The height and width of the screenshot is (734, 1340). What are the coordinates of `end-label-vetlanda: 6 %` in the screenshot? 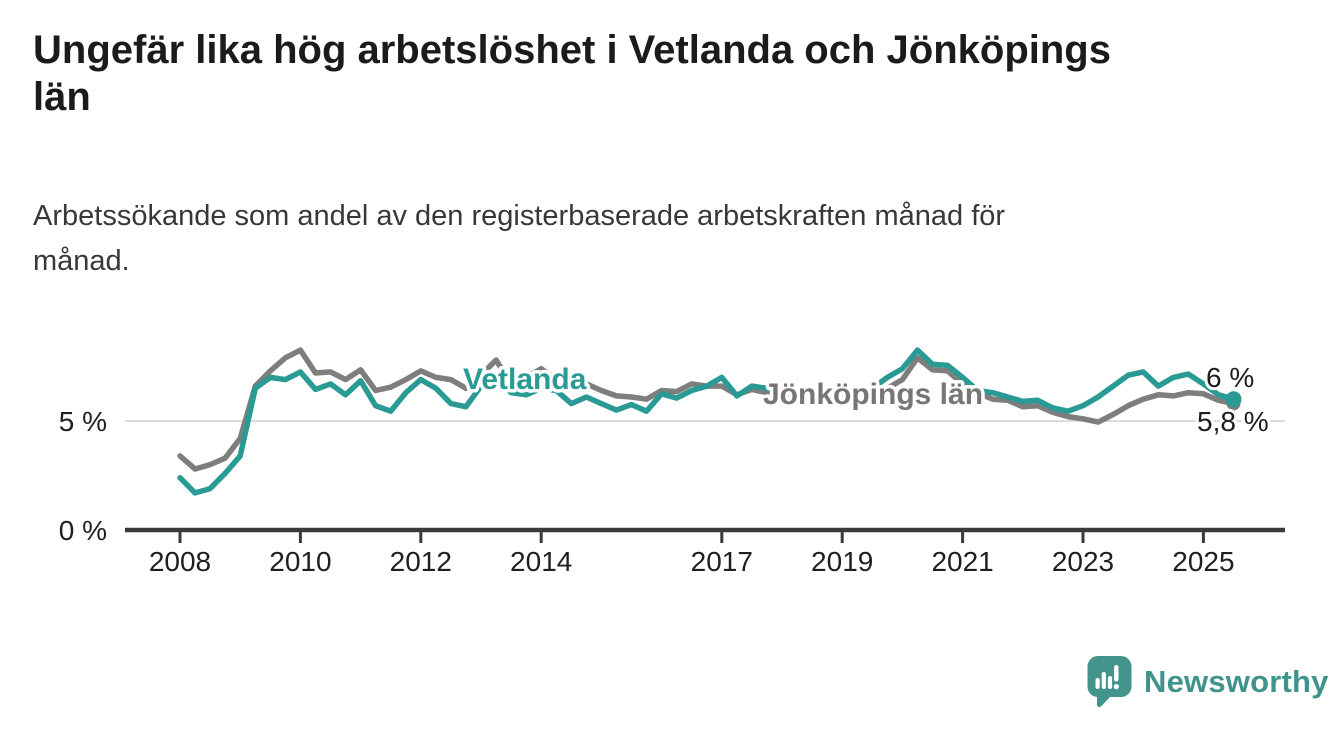 It's located at (1230, 377).